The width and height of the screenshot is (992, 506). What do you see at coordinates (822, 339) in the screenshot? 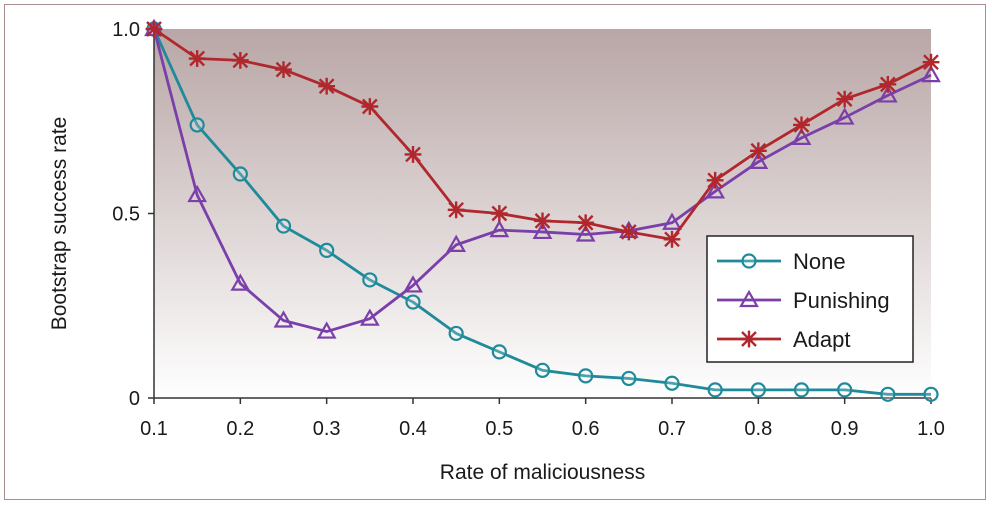
I see `legend-label-adapt: Adapt` at bounding box center [822, 339].